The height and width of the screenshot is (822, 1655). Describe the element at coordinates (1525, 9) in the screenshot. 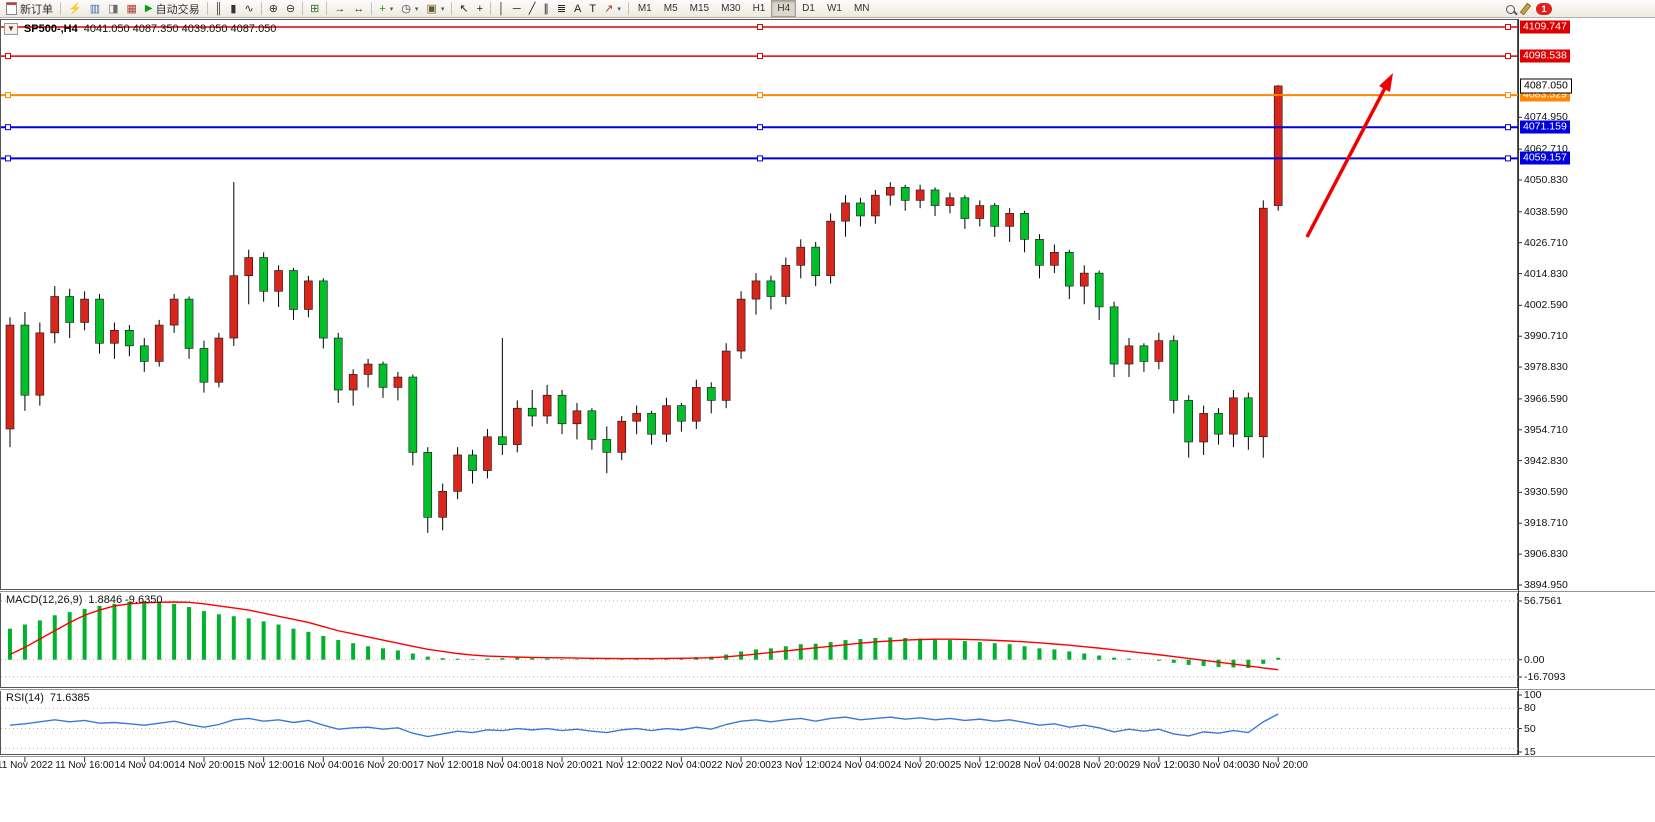

I see `edit-icon` at that location.